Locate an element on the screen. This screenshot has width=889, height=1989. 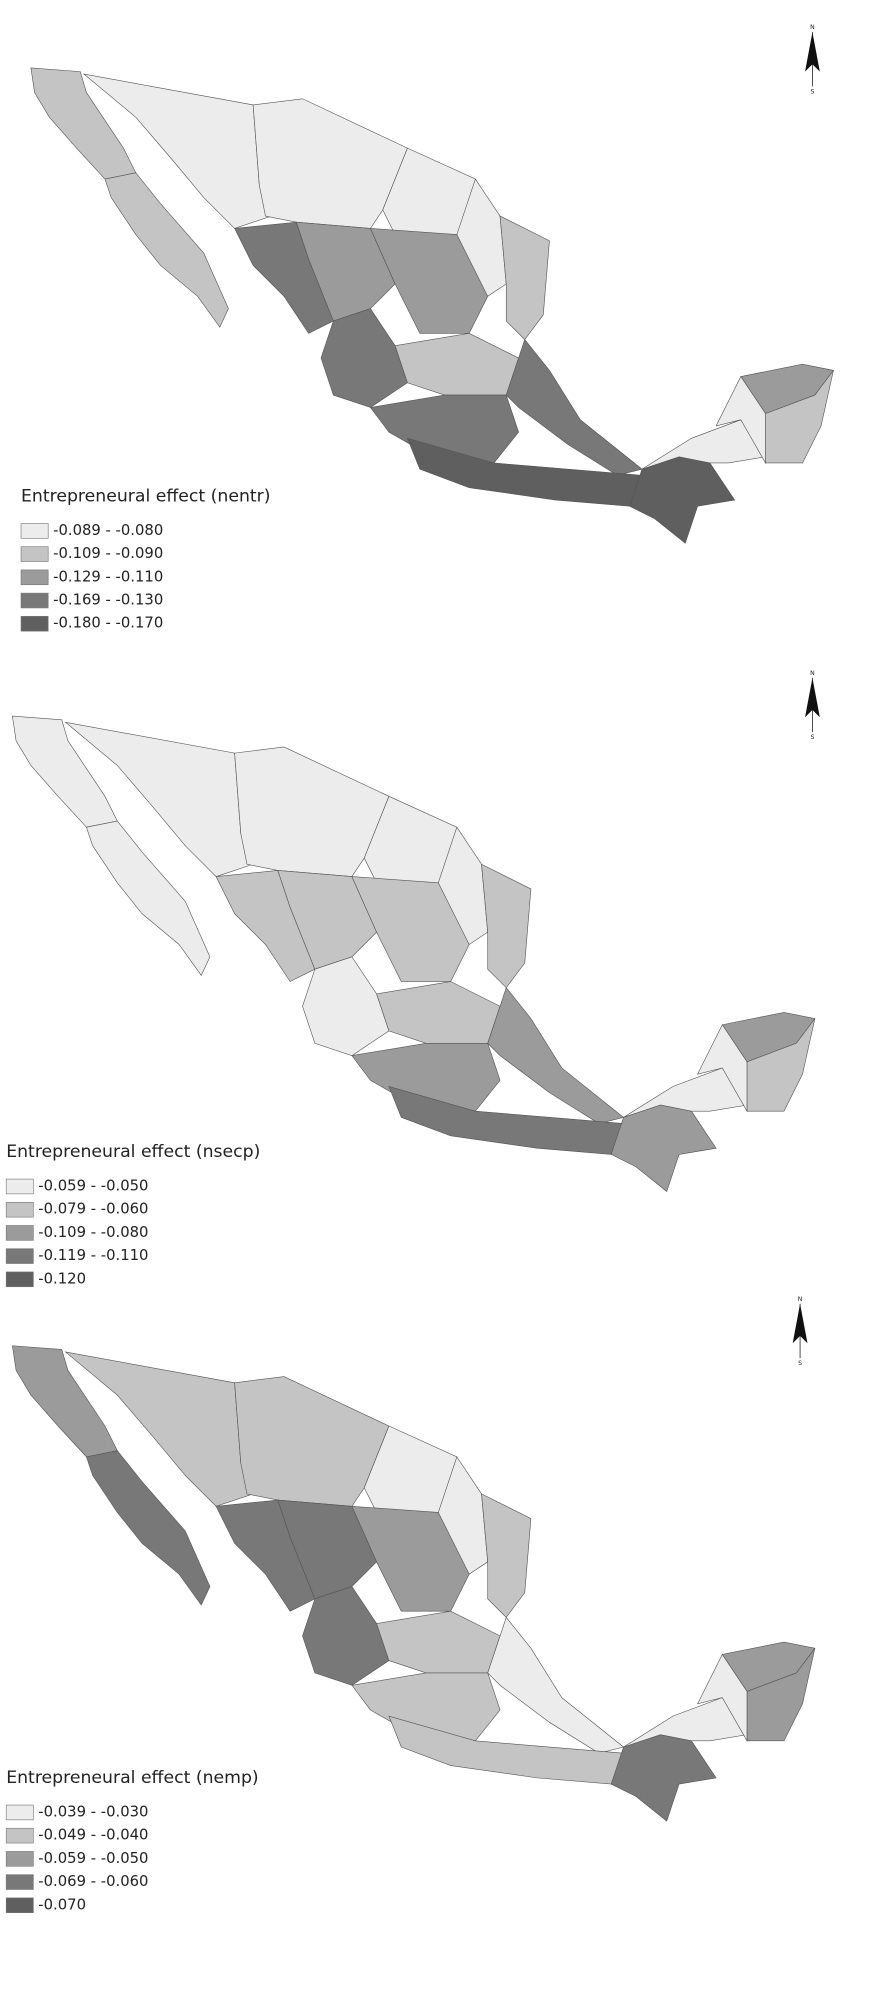
legend-title: Entrepreneural effect (nentr) is located at coordinates (145, 496).